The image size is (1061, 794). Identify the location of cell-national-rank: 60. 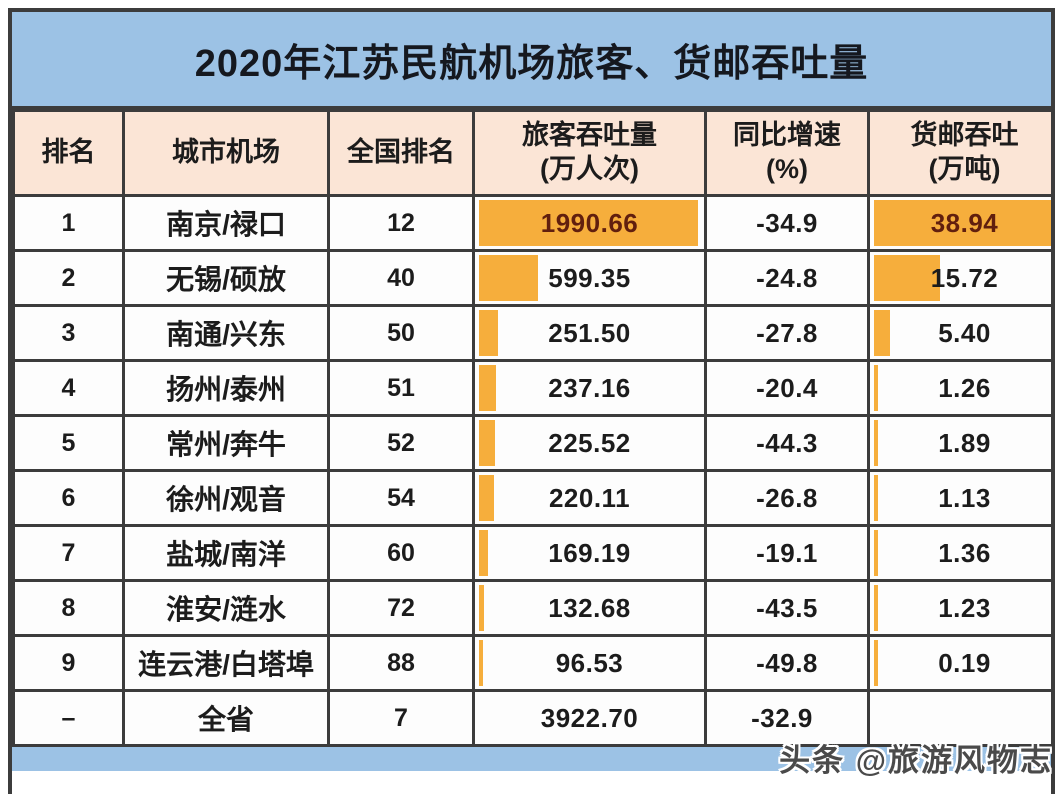
(401, 553).